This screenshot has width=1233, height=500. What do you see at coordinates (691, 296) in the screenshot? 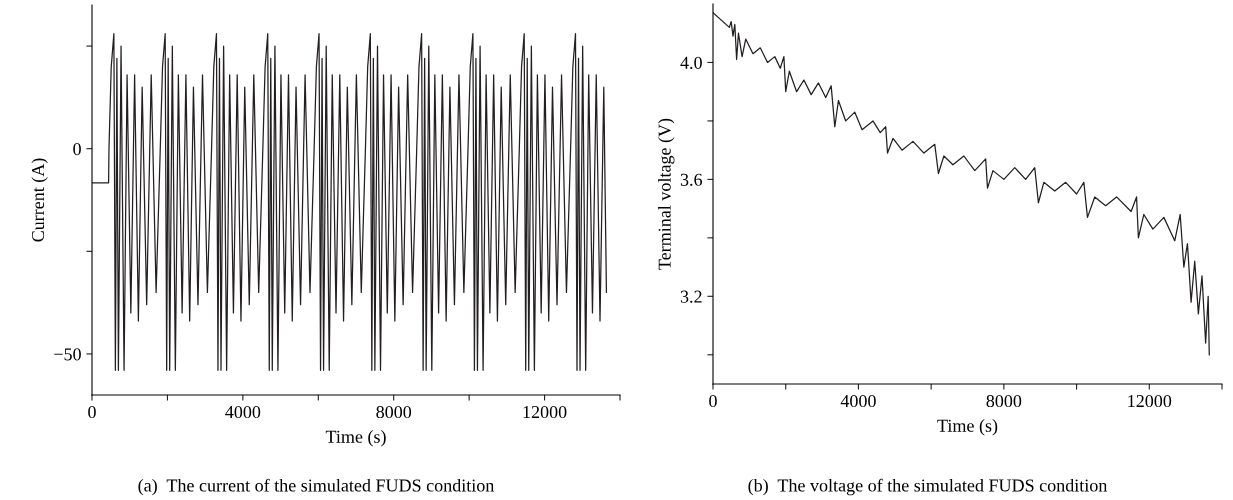
I see `y-tick-label: 3.2` at bounding box center [691, 296].